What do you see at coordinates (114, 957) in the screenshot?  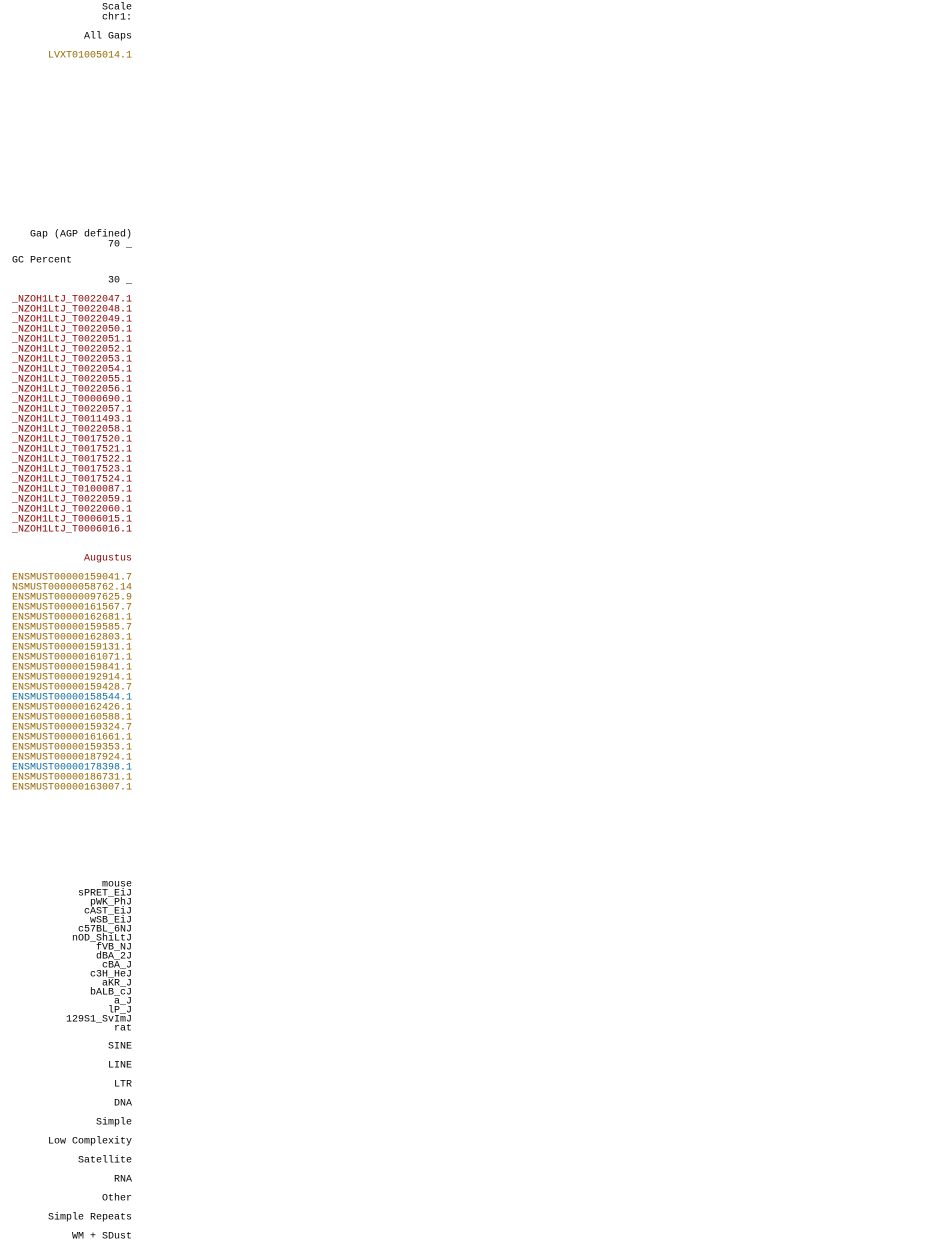 I see `track-label: dBA_2J` at bounding box center [114, 957].